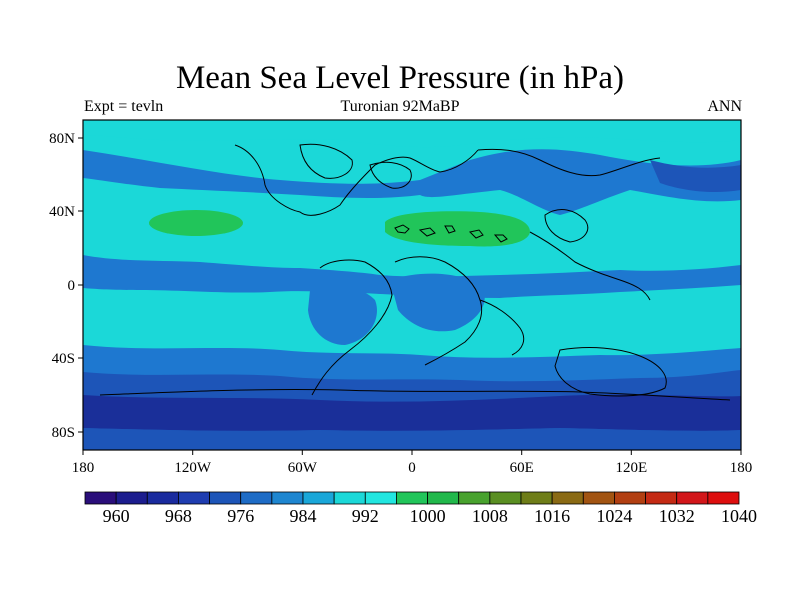  I want to click on tethys-high, so click(457, 229).